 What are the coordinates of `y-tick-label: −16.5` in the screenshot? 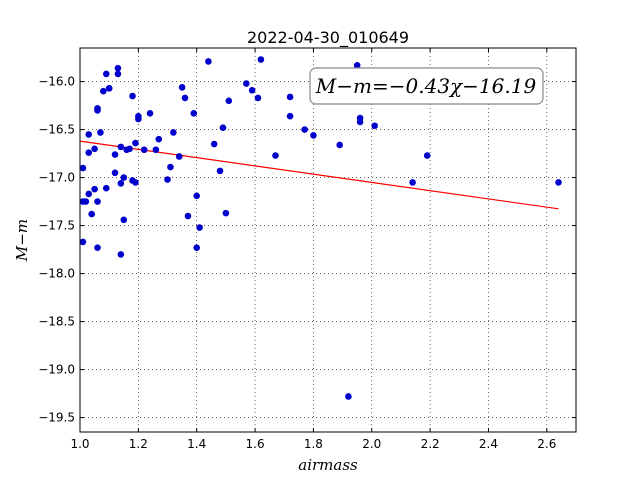 It's located at (56, 130).